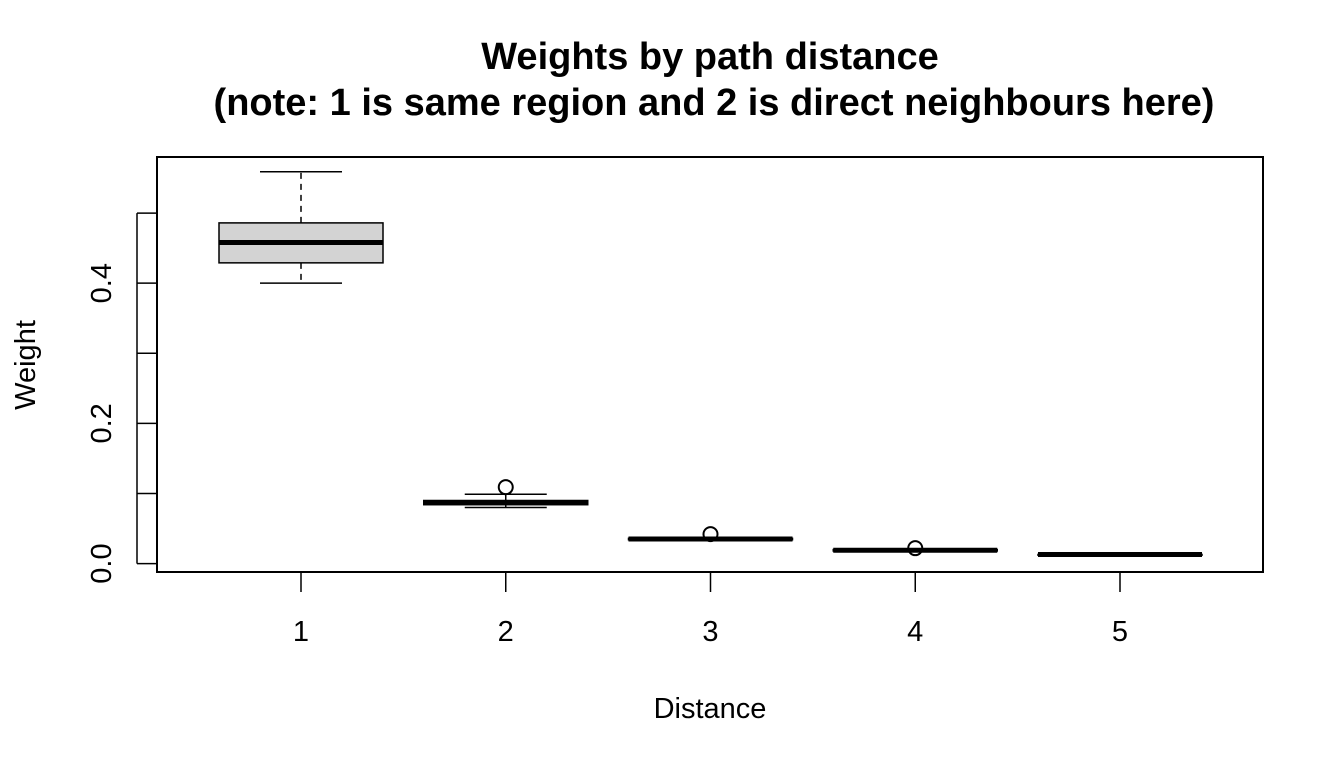  Describe the element at coordinates (102, 283) in the screenshot. I see `y-tick-label: 0.4` at that location.